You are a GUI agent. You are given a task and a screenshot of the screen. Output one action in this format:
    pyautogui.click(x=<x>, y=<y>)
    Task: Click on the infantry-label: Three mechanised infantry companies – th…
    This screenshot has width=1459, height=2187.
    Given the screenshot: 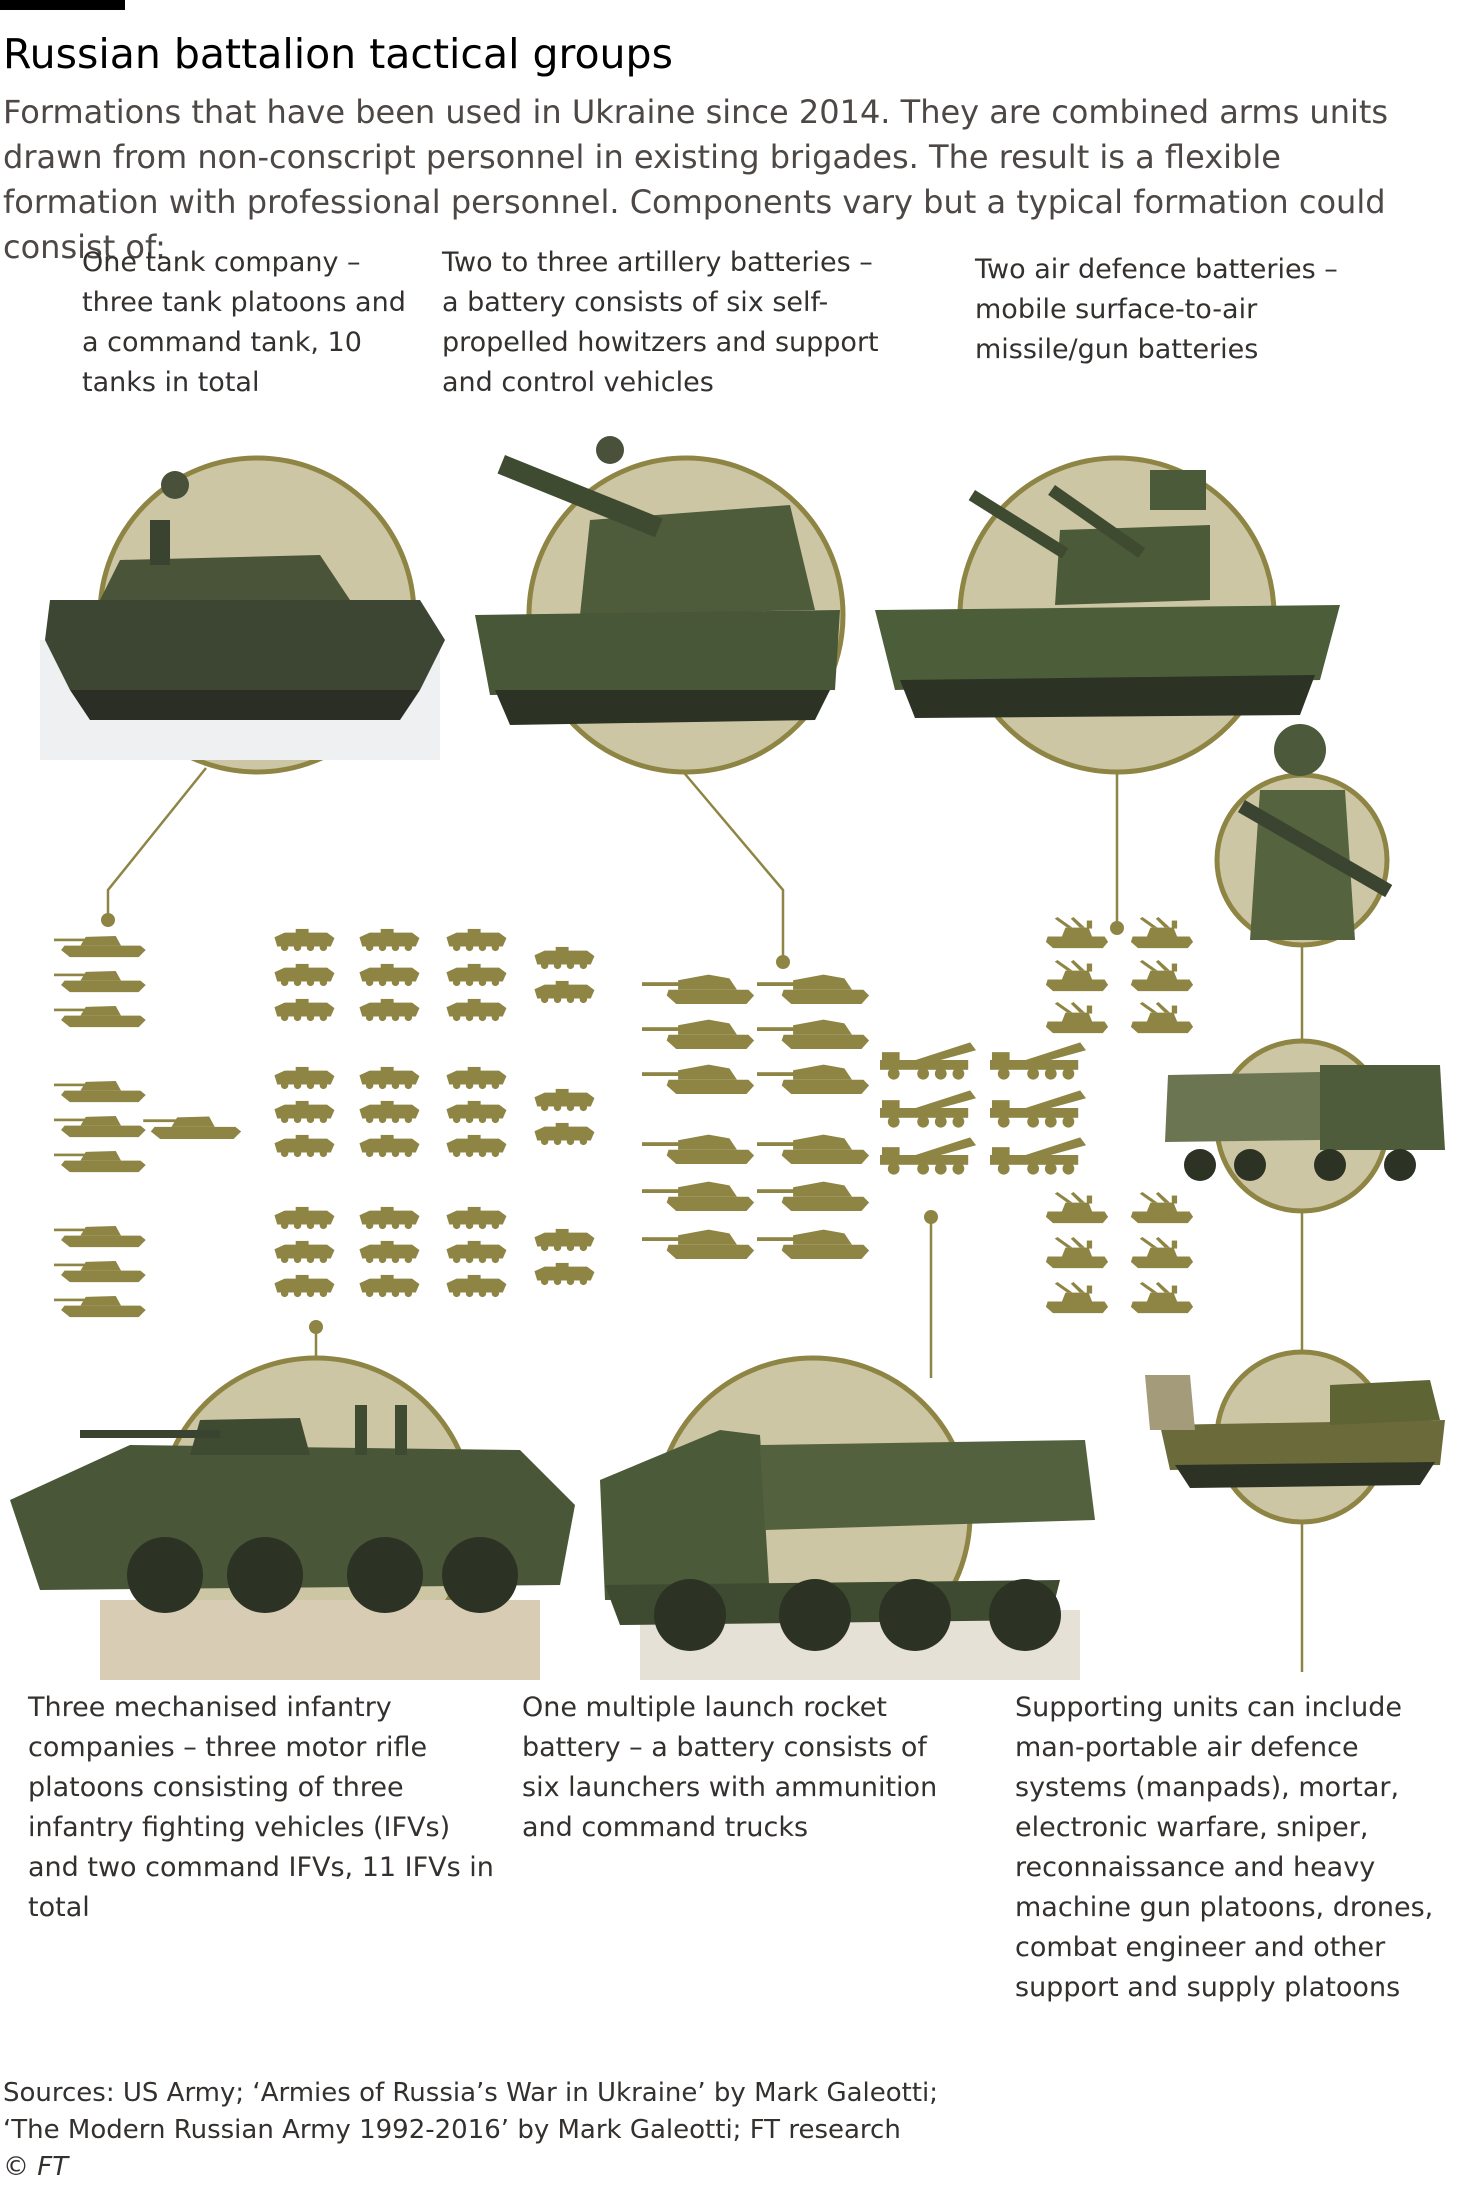 What is the action you would take?
    pyautogui.click(x=261, y=1807)
    